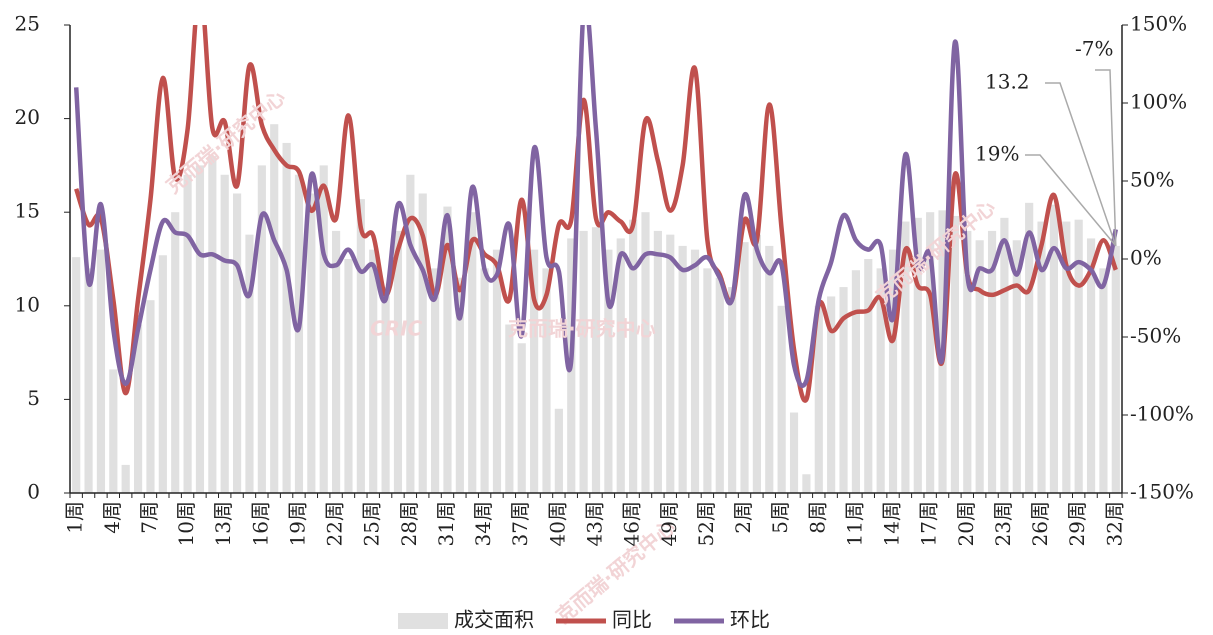  What do you see at coordinates (27, 304) in the screenshot?
I see `y-tick-label: 10` at bounding box center [27, 304].